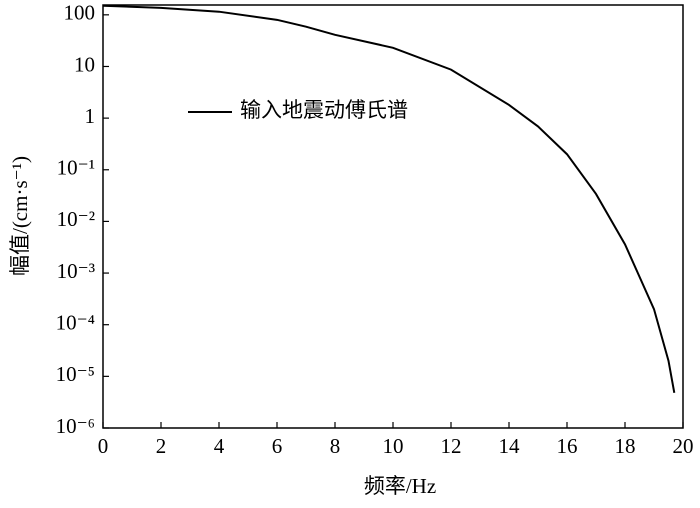 The width and height of the screenshot is (700, 508). What do you see at coordinates (277, 446) in the screenshot?
I see `x-tick-label: 6` at bounding box center [277, 446].